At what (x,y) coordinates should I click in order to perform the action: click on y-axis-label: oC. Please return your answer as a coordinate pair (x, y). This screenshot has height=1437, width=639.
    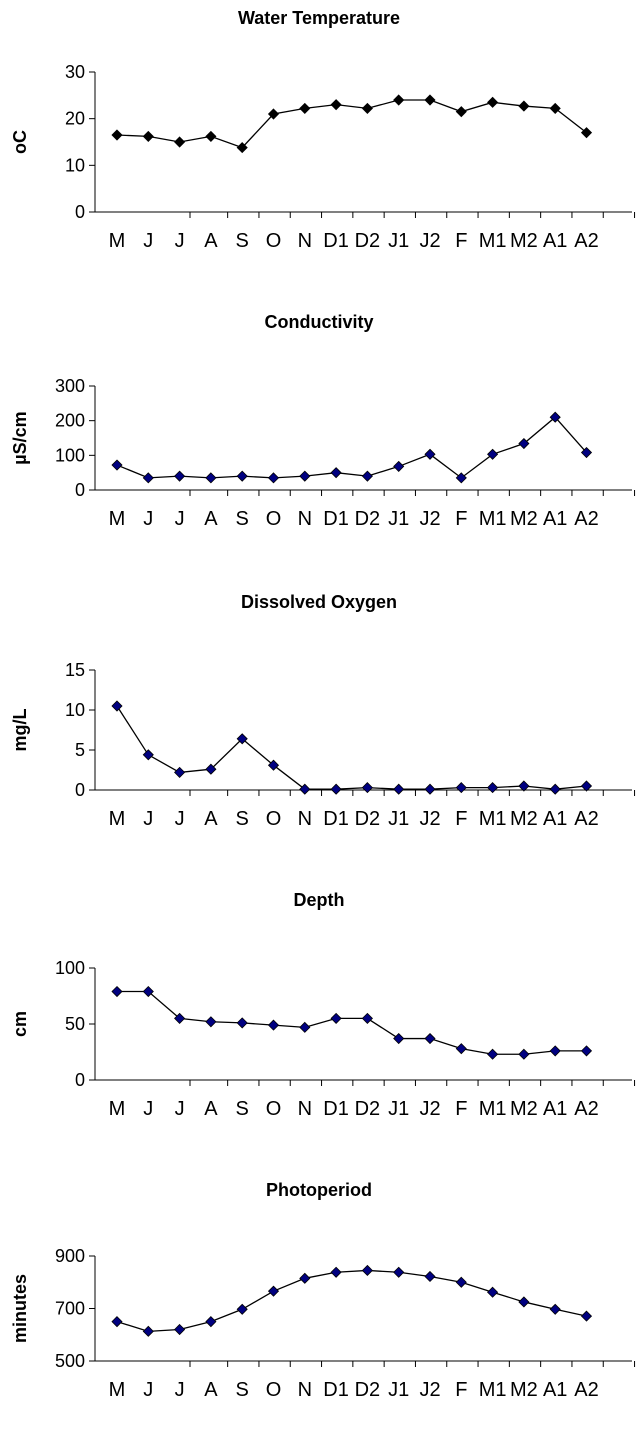
    Looking at the image, I should click on (20, 142).